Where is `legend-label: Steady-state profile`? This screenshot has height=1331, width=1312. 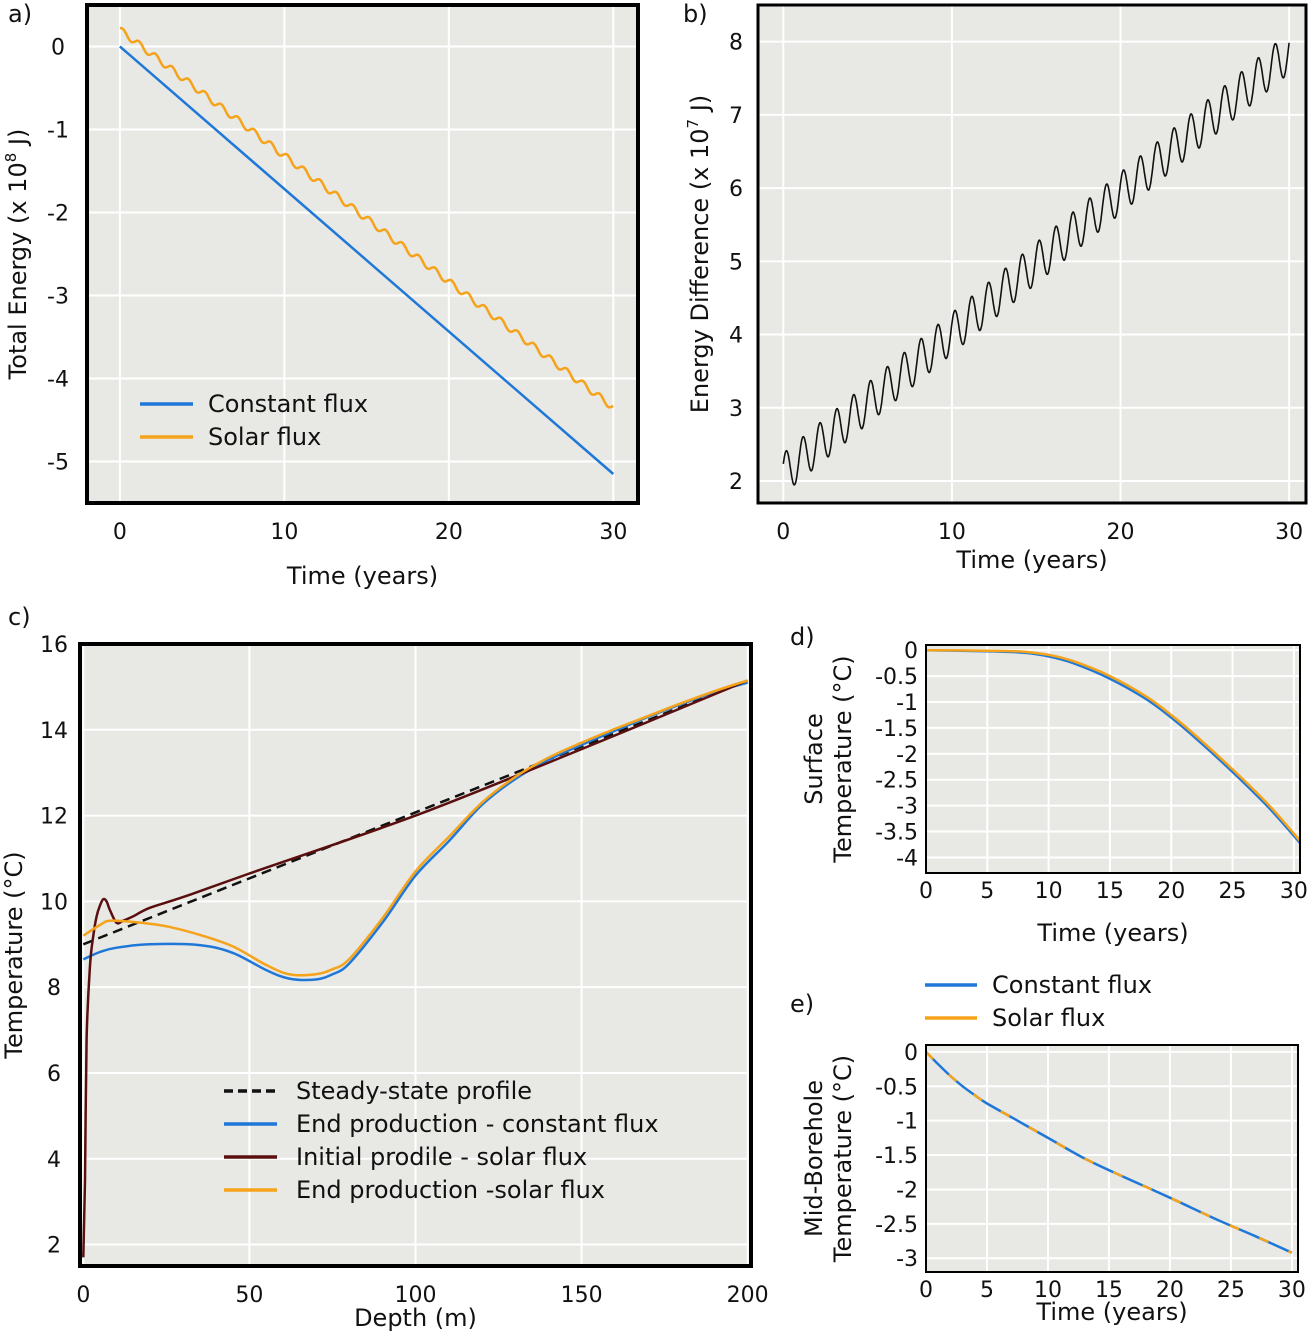
legend-label: Steady-state profile is located at coordinates (414, 1091).